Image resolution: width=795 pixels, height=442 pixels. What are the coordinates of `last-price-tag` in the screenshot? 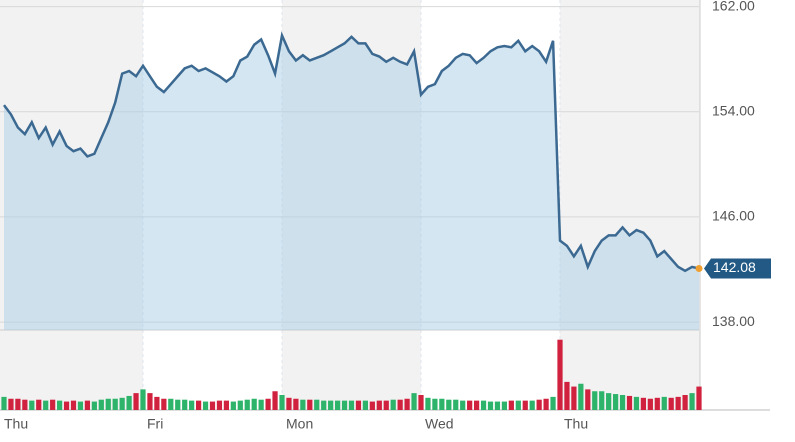 It's located at (737, 268).